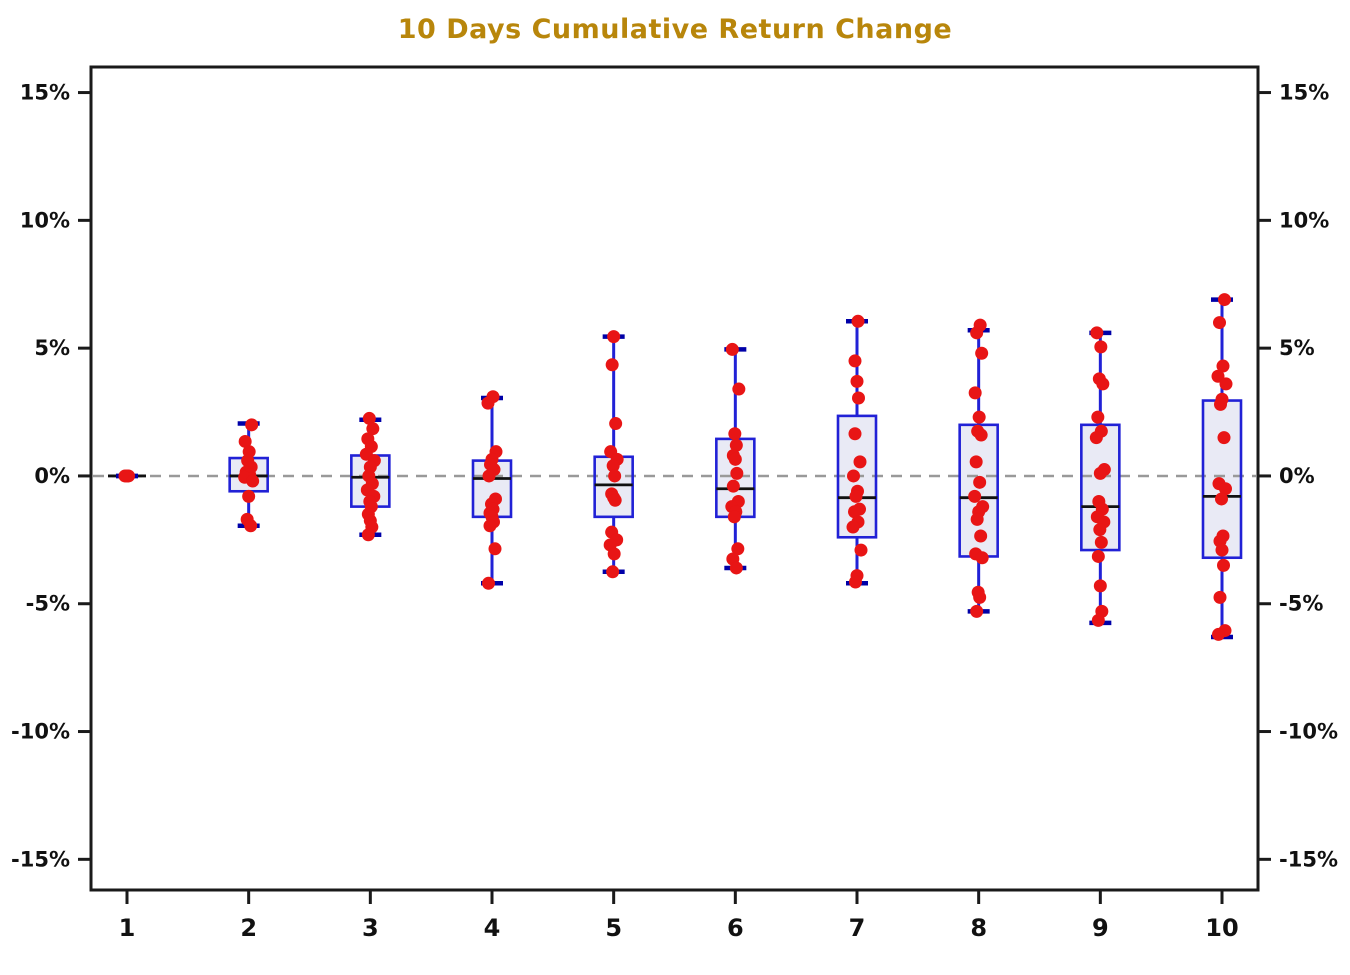 This screenshot has height=975, width=1350. I want to click on x-tick-label: 4, so click(492, 928).